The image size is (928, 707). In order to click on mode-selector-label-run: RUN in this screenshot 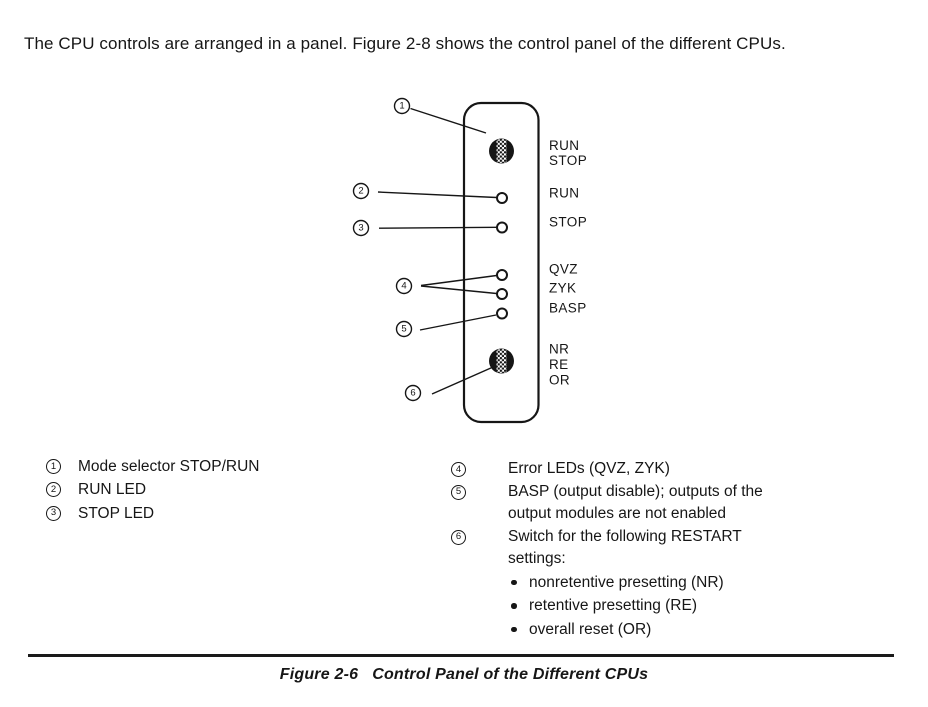, I will do `click(564, 145)`.